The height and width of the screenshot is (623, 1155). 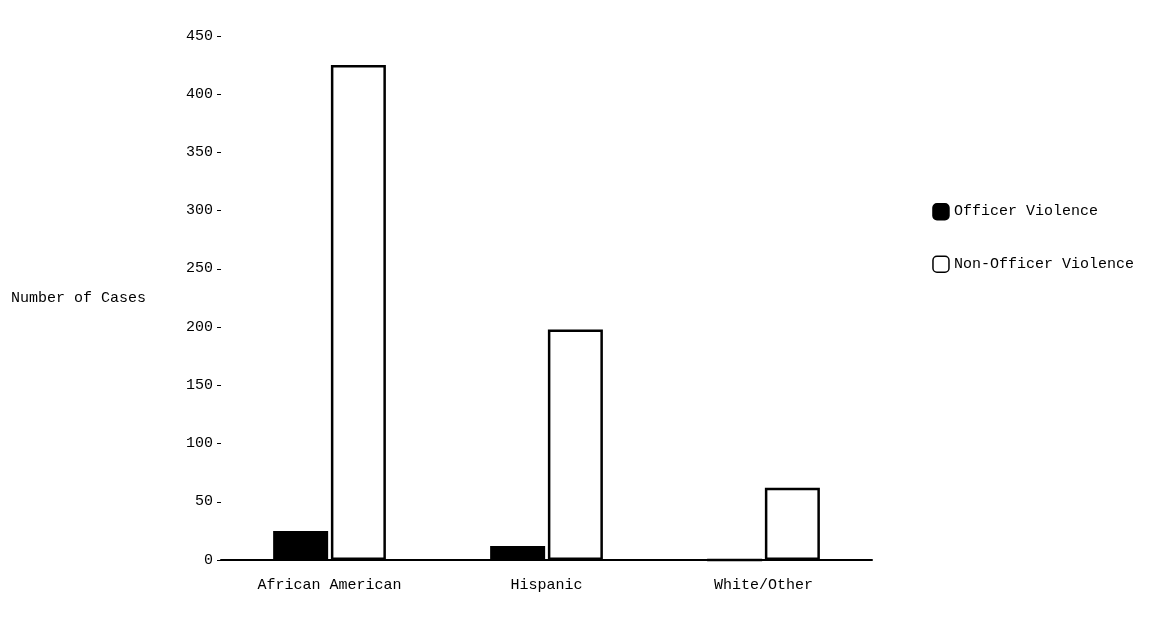 I want to click on y-tick-label: 400, so click(x=200, y=94).